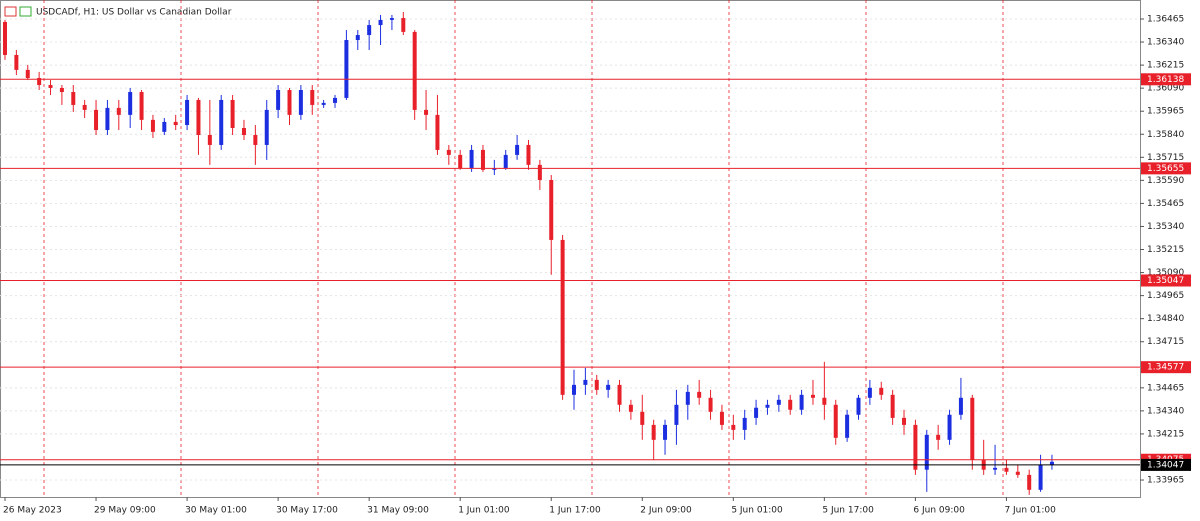 Image resolution: width=1200 pixels, height=521 pixels. I want to click on y-tick-label: 1.35715, so click(1165, 158).